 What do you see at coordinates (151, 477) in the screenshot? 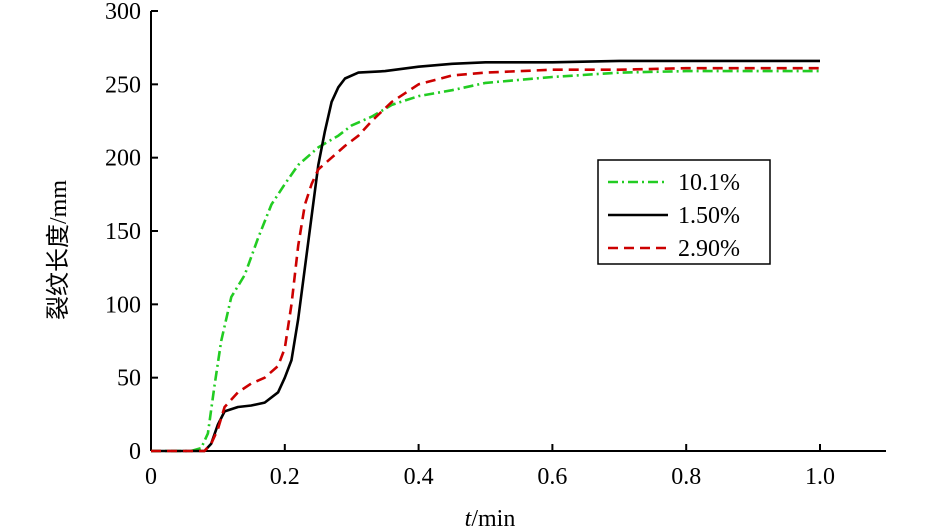
I see `x-tick-label: 0` at bounding box center [151, 477].